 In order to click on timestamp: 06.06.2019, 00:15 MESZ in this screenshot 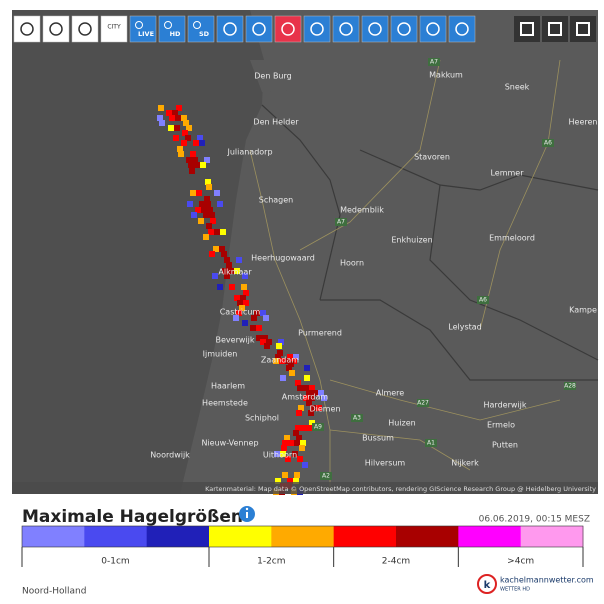, I will do `click(534, 520)`.